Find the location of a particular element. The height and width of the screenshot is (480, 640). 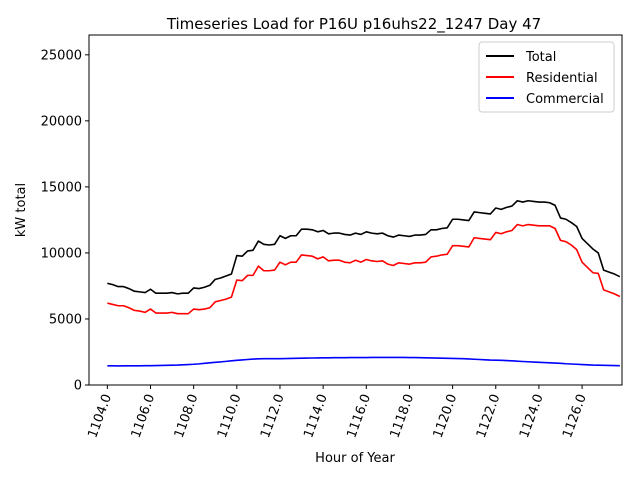

y-tick-label: 0 is located at coordinates (78, 386).